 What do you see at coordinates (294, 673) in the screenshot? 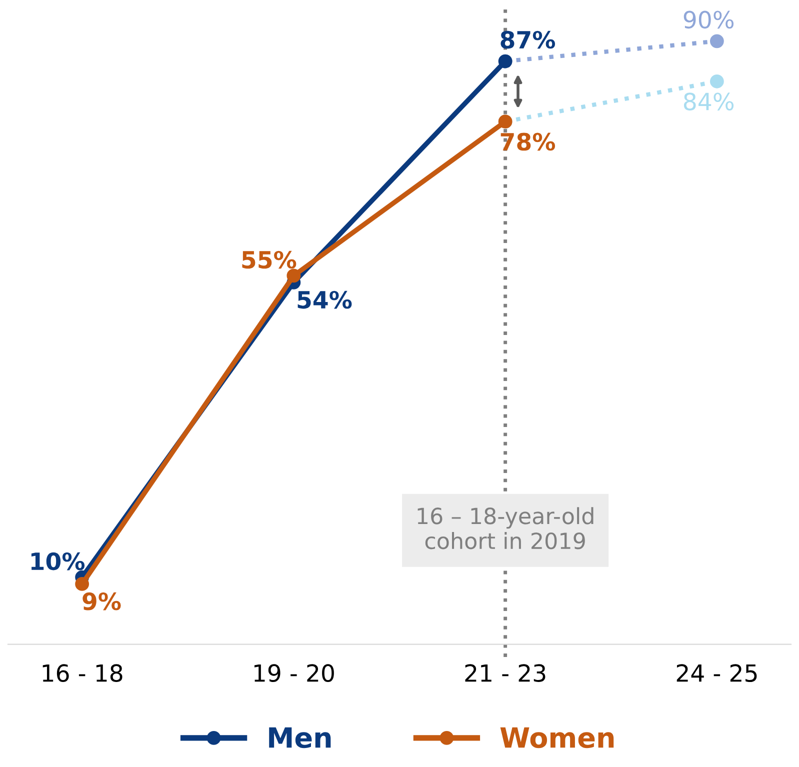
I see `x-tick-label: 19 - 20` at bounding box center [294, 673].